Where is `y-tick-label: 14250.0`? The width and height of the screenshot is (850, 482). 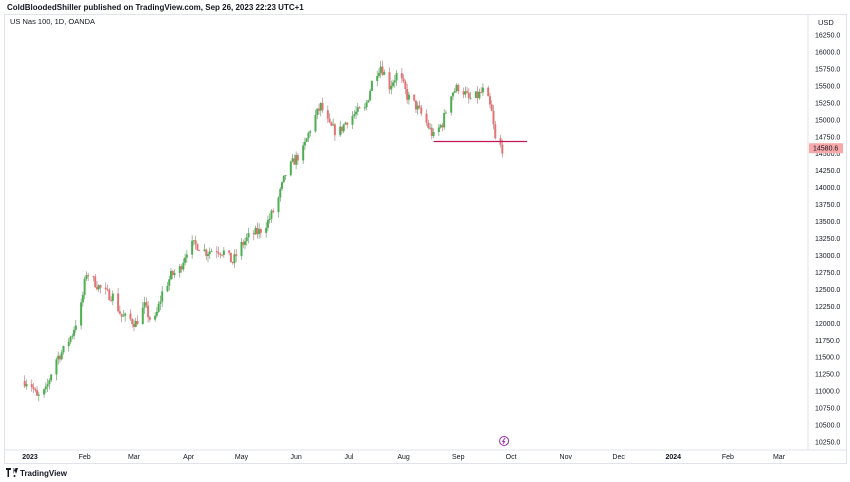
y-tick-label: 14250.0 is located at coordinates (827, 171).